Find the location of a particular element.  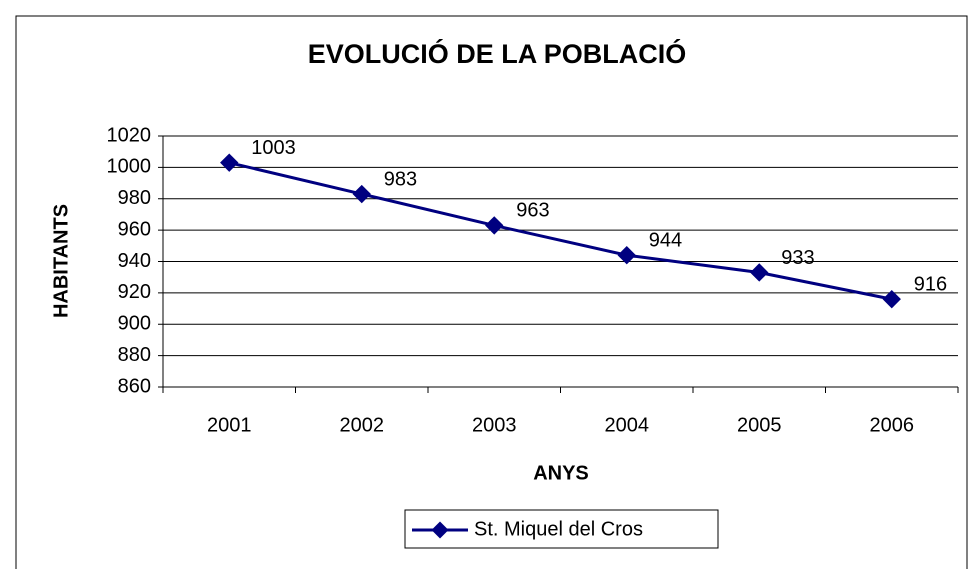

y-tick-label: 940 is located at coordinates (134, 261).